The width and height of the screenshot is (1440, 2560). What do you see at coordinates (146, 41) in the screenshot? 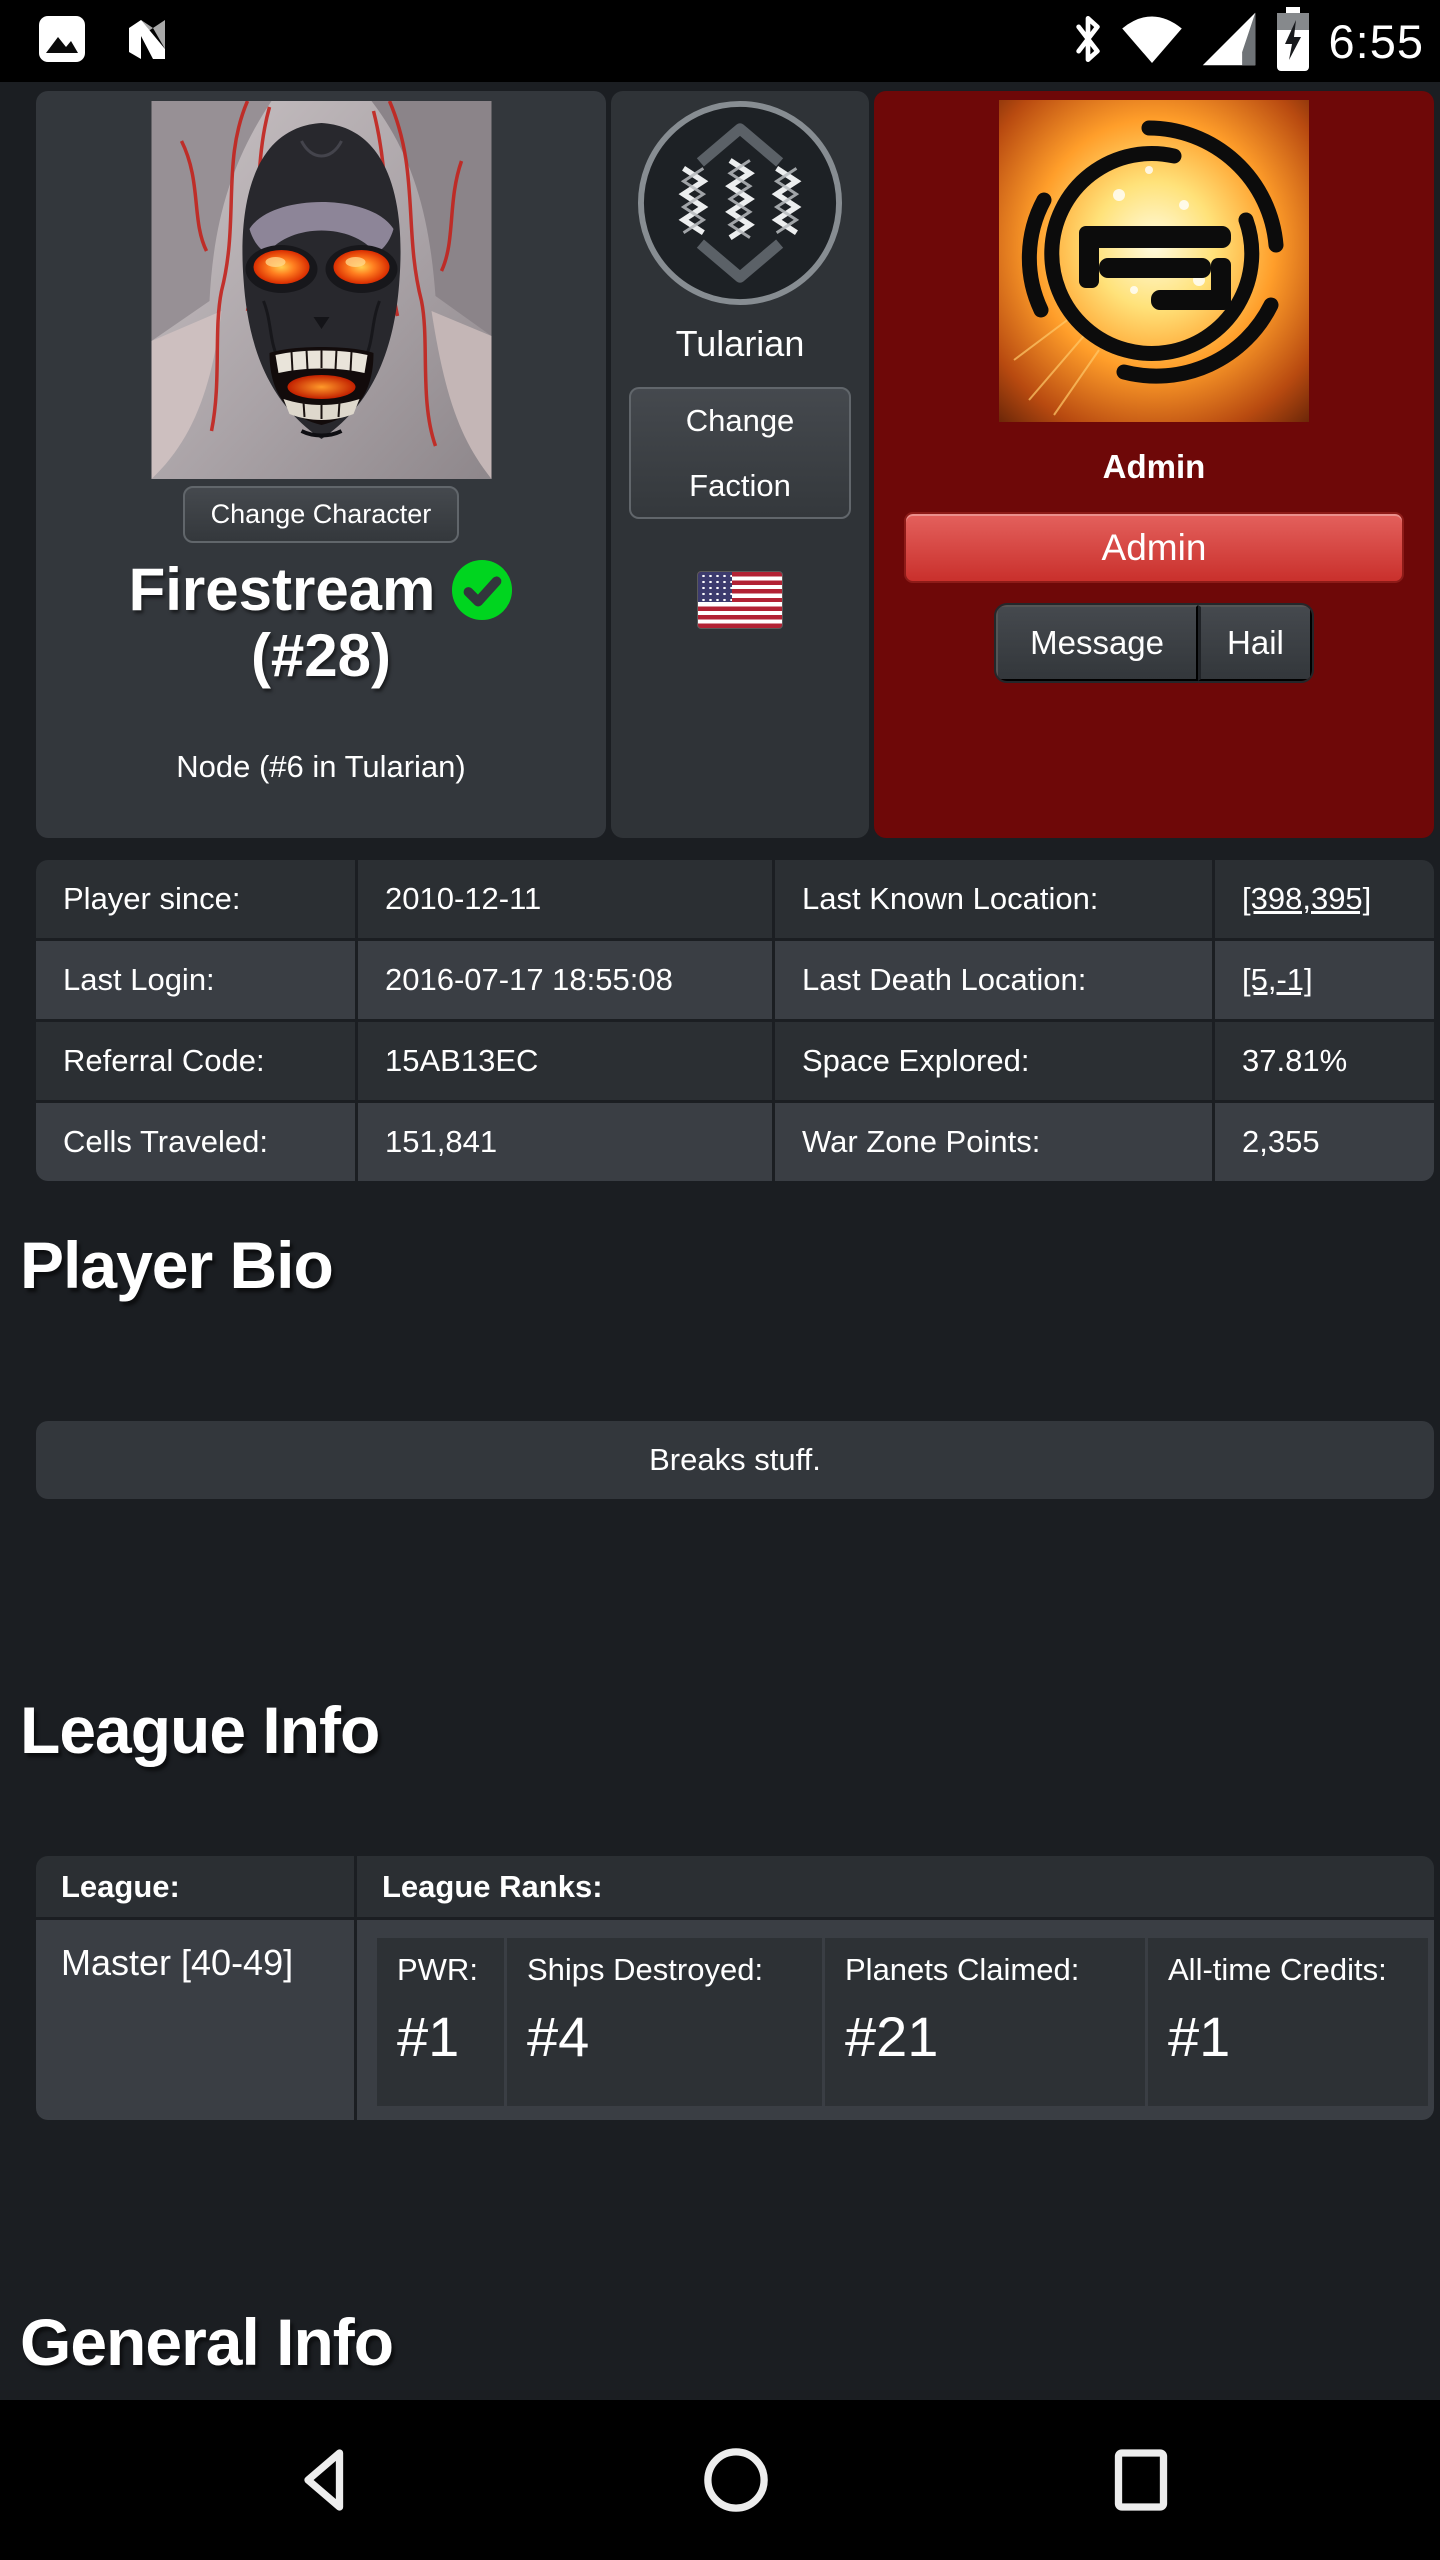
I see `android-nougat-icon` at bounding box center [146, 41].